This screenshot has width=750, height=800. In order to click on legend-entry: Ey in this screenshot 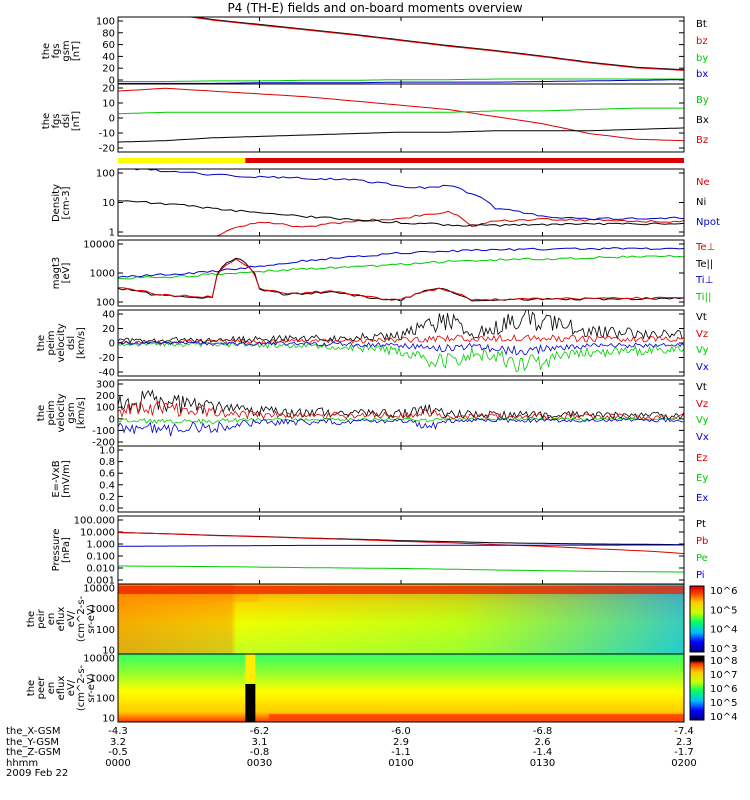, I will do `click(702, 478)`.